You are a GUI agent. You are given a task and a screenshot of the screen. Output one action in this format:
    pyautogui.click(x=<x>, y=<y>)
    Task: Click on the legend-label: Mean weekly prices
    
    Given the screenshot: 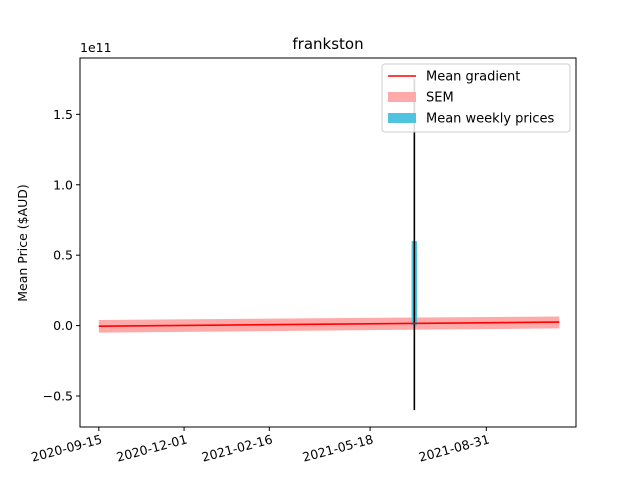 What is the action you would take?
    pyautogui.click(x=490, y=119)
    